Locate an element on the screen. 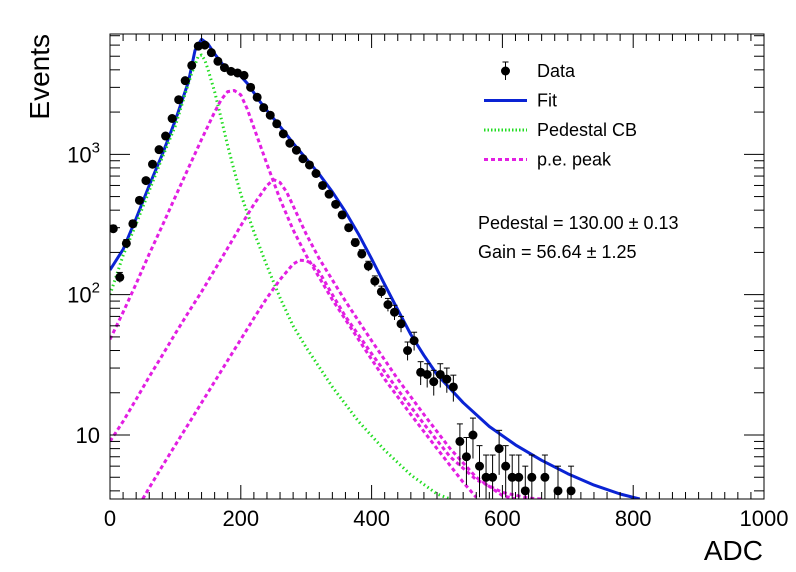 The height and width of the screenshot is (572, 796). x-tick-label: 0 is located at coordinates (110, 518).